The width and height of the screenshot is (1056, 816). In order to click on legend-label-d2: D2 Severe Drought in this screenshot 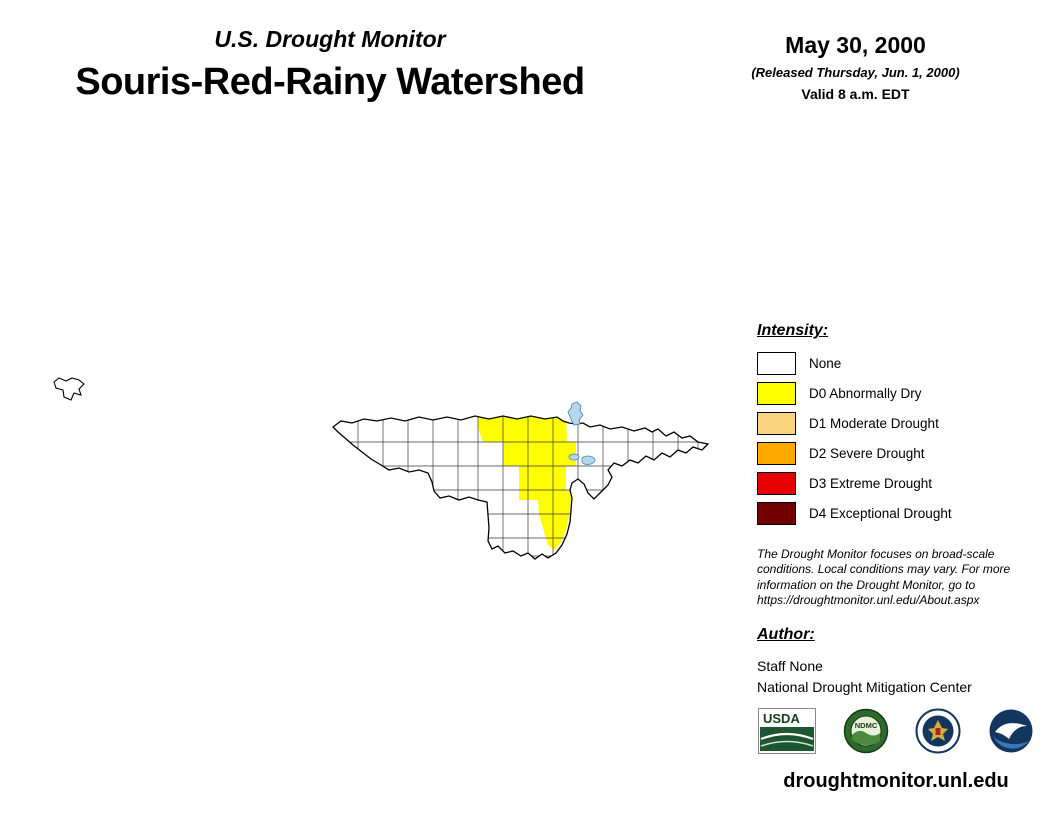, I will do `click(867, 453)`.